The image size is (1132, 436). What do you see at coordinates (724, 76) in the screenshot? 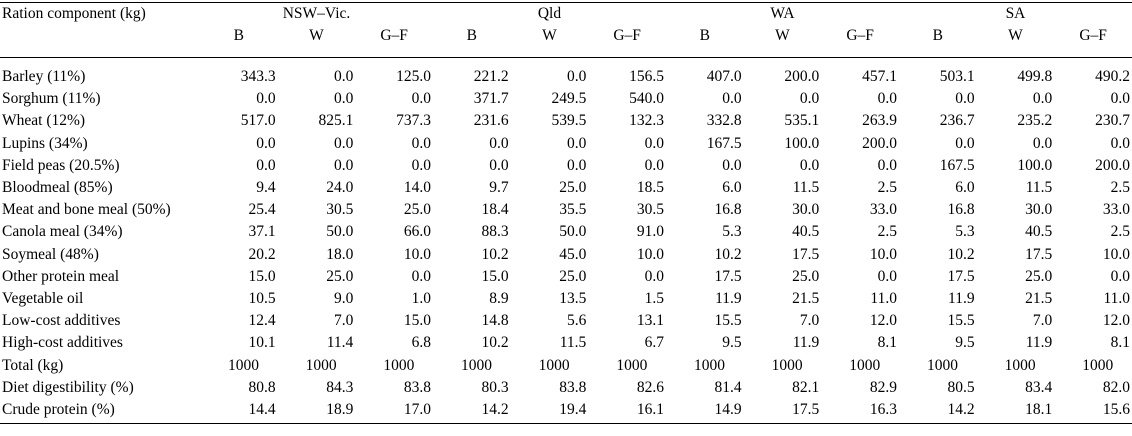
I see `cell-value: 407.0` at bounding box center [724, 76].